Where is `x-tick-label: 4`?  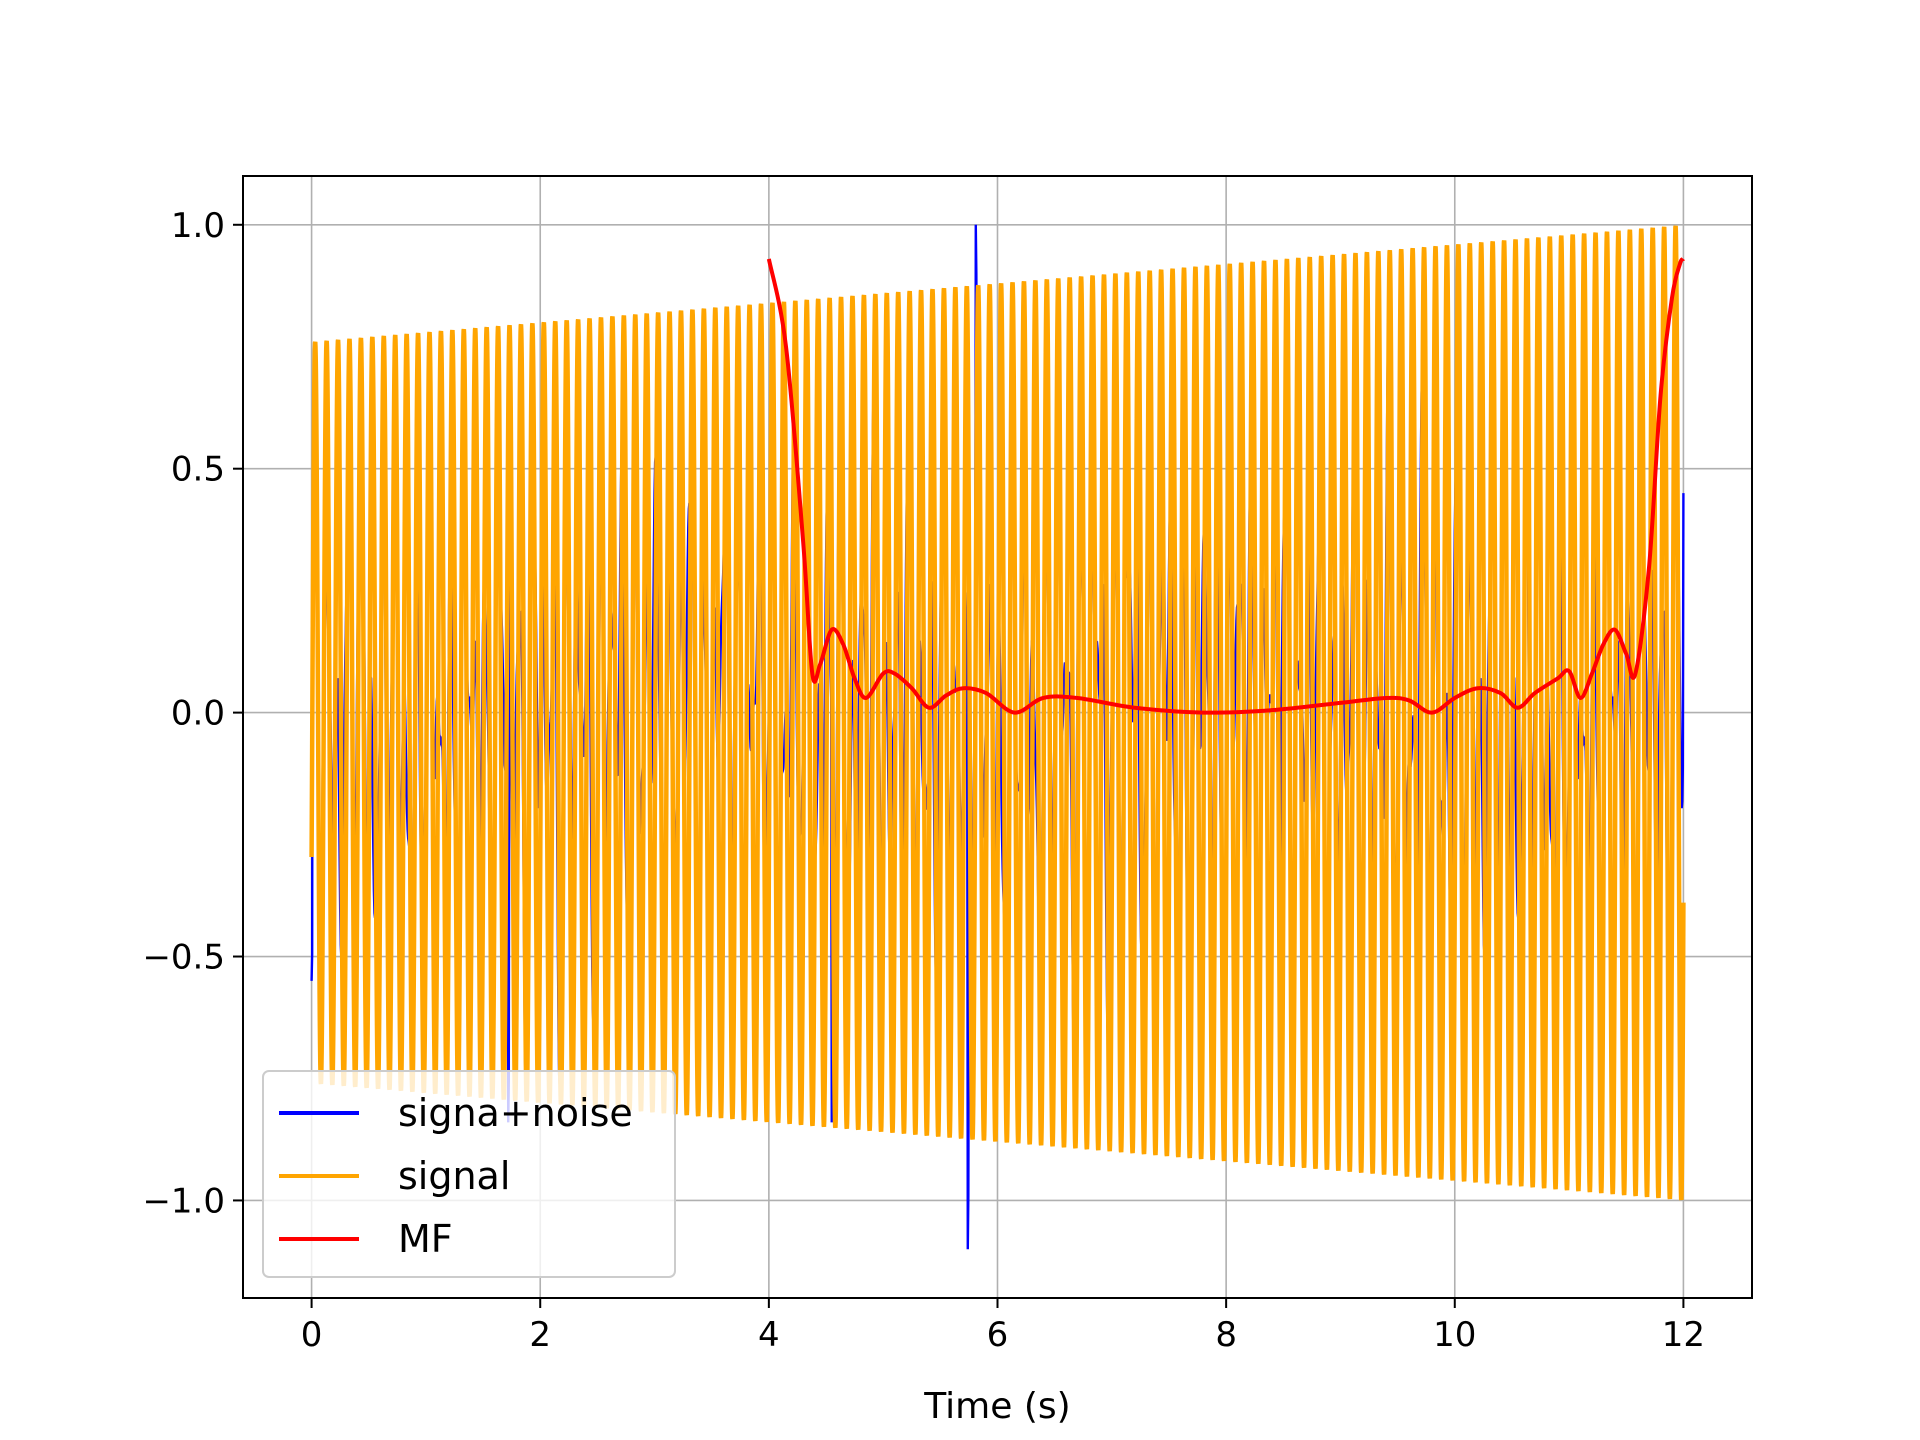
x-tick-label: 4 is located at coordinates (769, 1335).